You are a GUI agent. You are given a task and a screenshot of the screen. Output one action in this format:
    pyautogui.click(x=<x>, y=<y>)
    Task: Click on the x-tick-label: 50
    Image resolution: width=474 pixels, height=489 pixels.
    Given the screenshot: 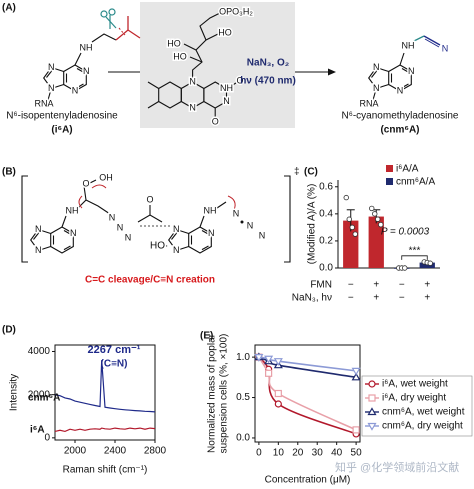 What is the action you would take?
    pyautogui.click(x=357, y=453)
    